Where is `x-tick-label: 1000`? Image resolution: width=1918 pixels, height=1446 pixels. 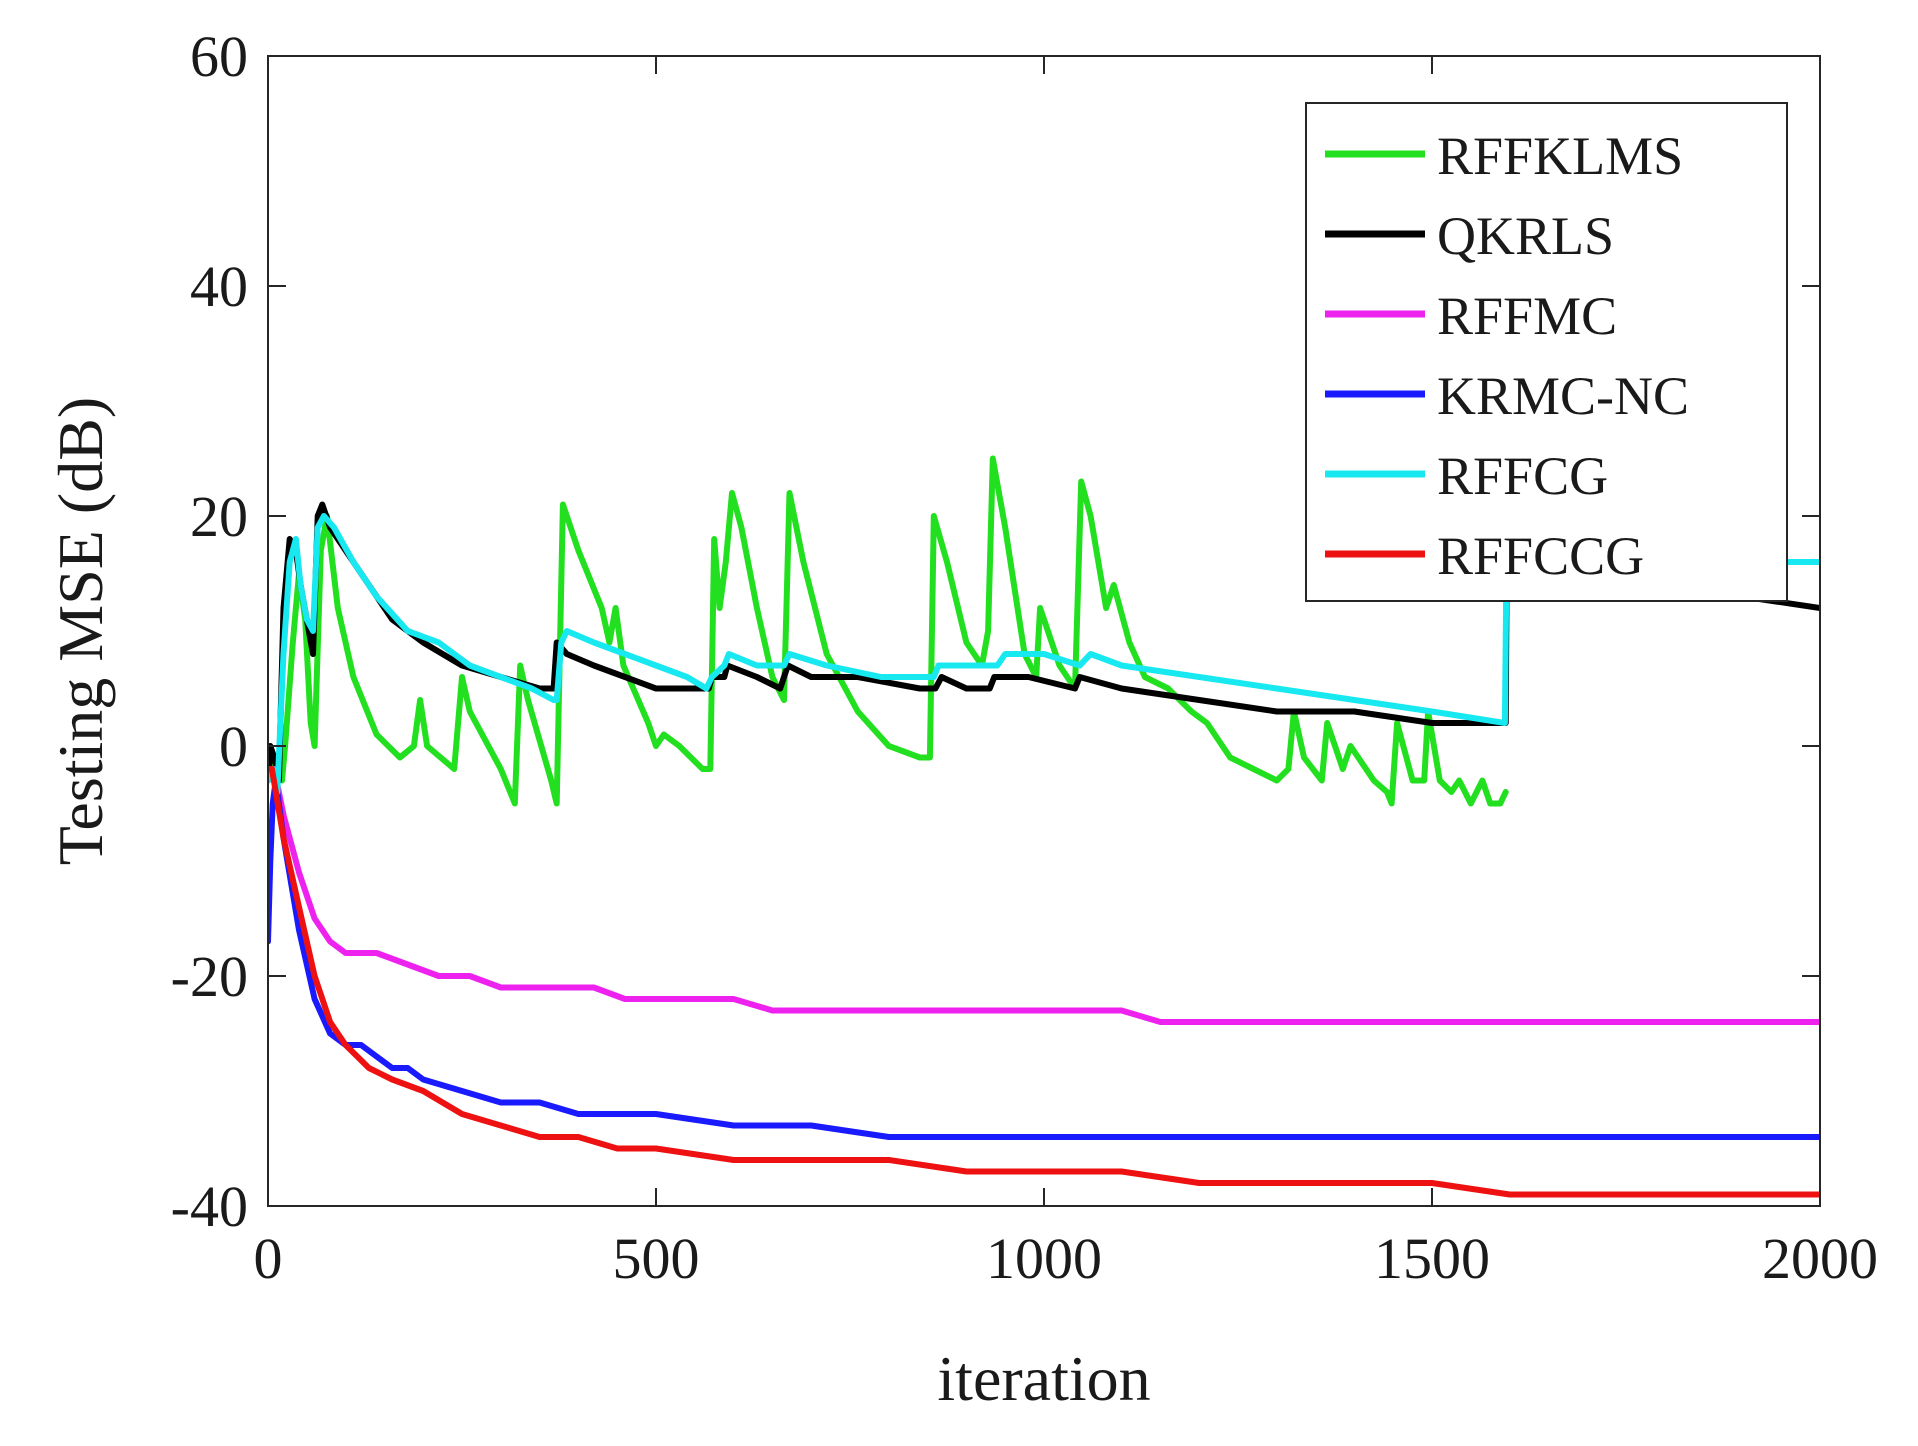 x-tick-label: 1000 is located at coordinates (1044, 1258).